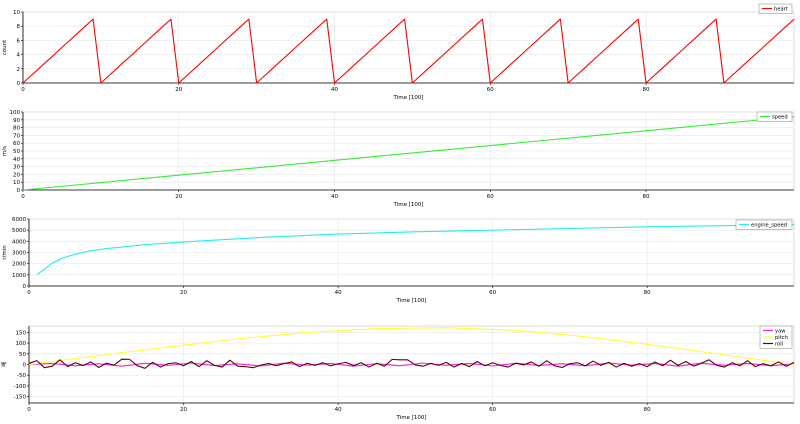 The width and height of the screenshot is (800, 424). What do you see at coordinates (781, 9) in the screenshot?
I see `legend-label-heart: heart` at bounding box center [781, 9].